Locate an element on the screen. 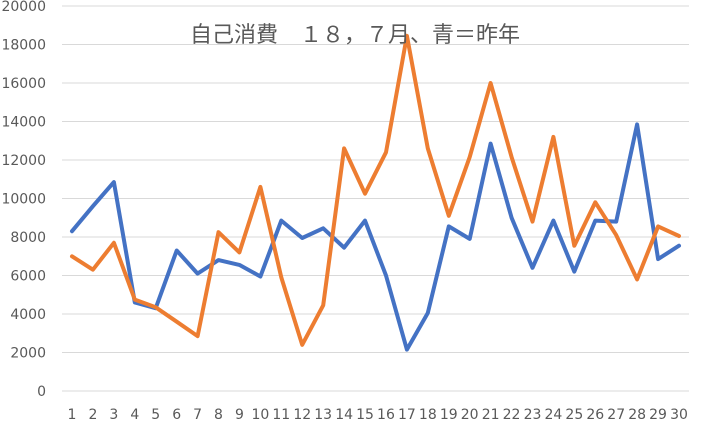 Image resolution: width=710 pixels, height=425 pixels. x-tick-label: 28 is located at coordinates (637, 415).